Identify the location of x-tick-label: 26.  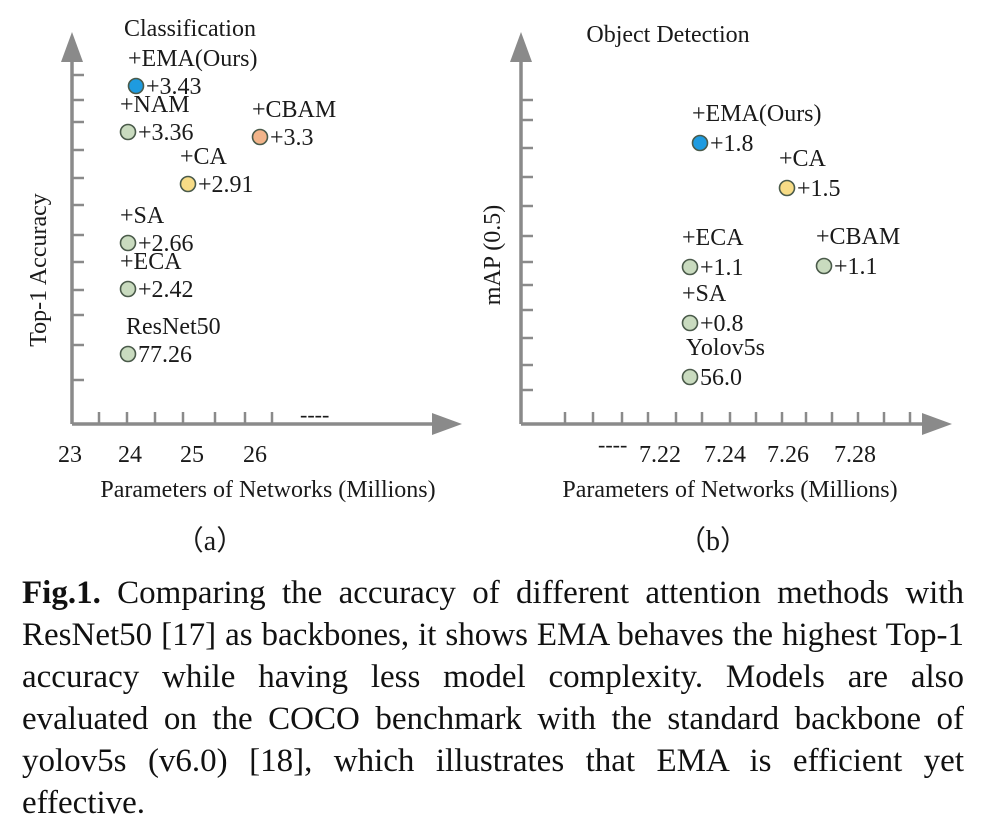
(255, 455).